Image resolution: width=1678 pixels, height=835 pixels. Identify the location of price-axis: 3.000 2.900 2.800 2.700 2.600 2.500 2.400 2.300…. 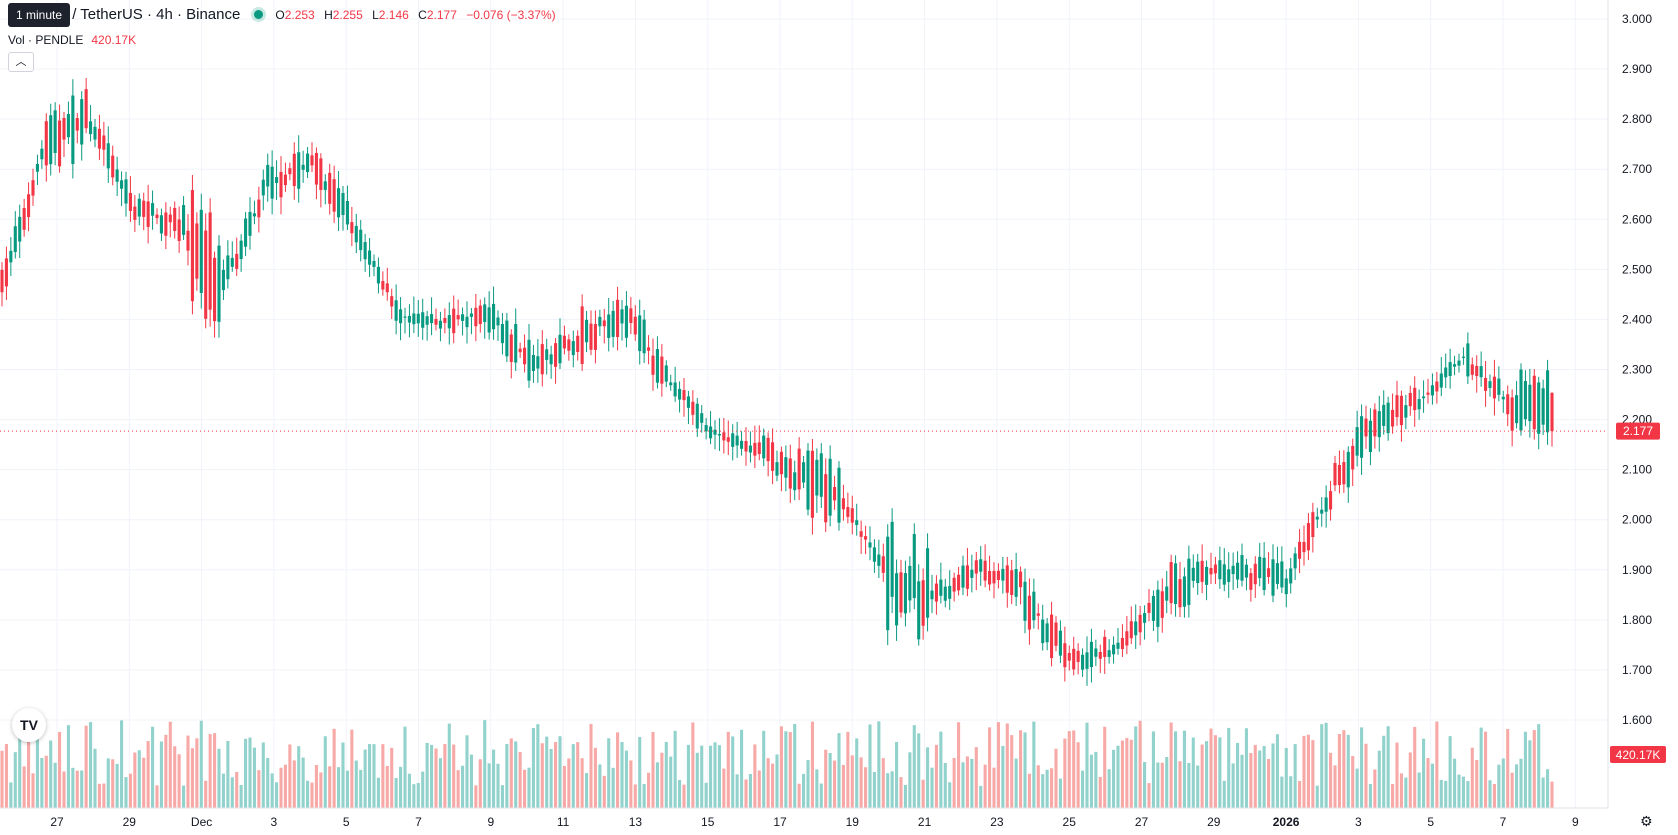
(1637, 369).